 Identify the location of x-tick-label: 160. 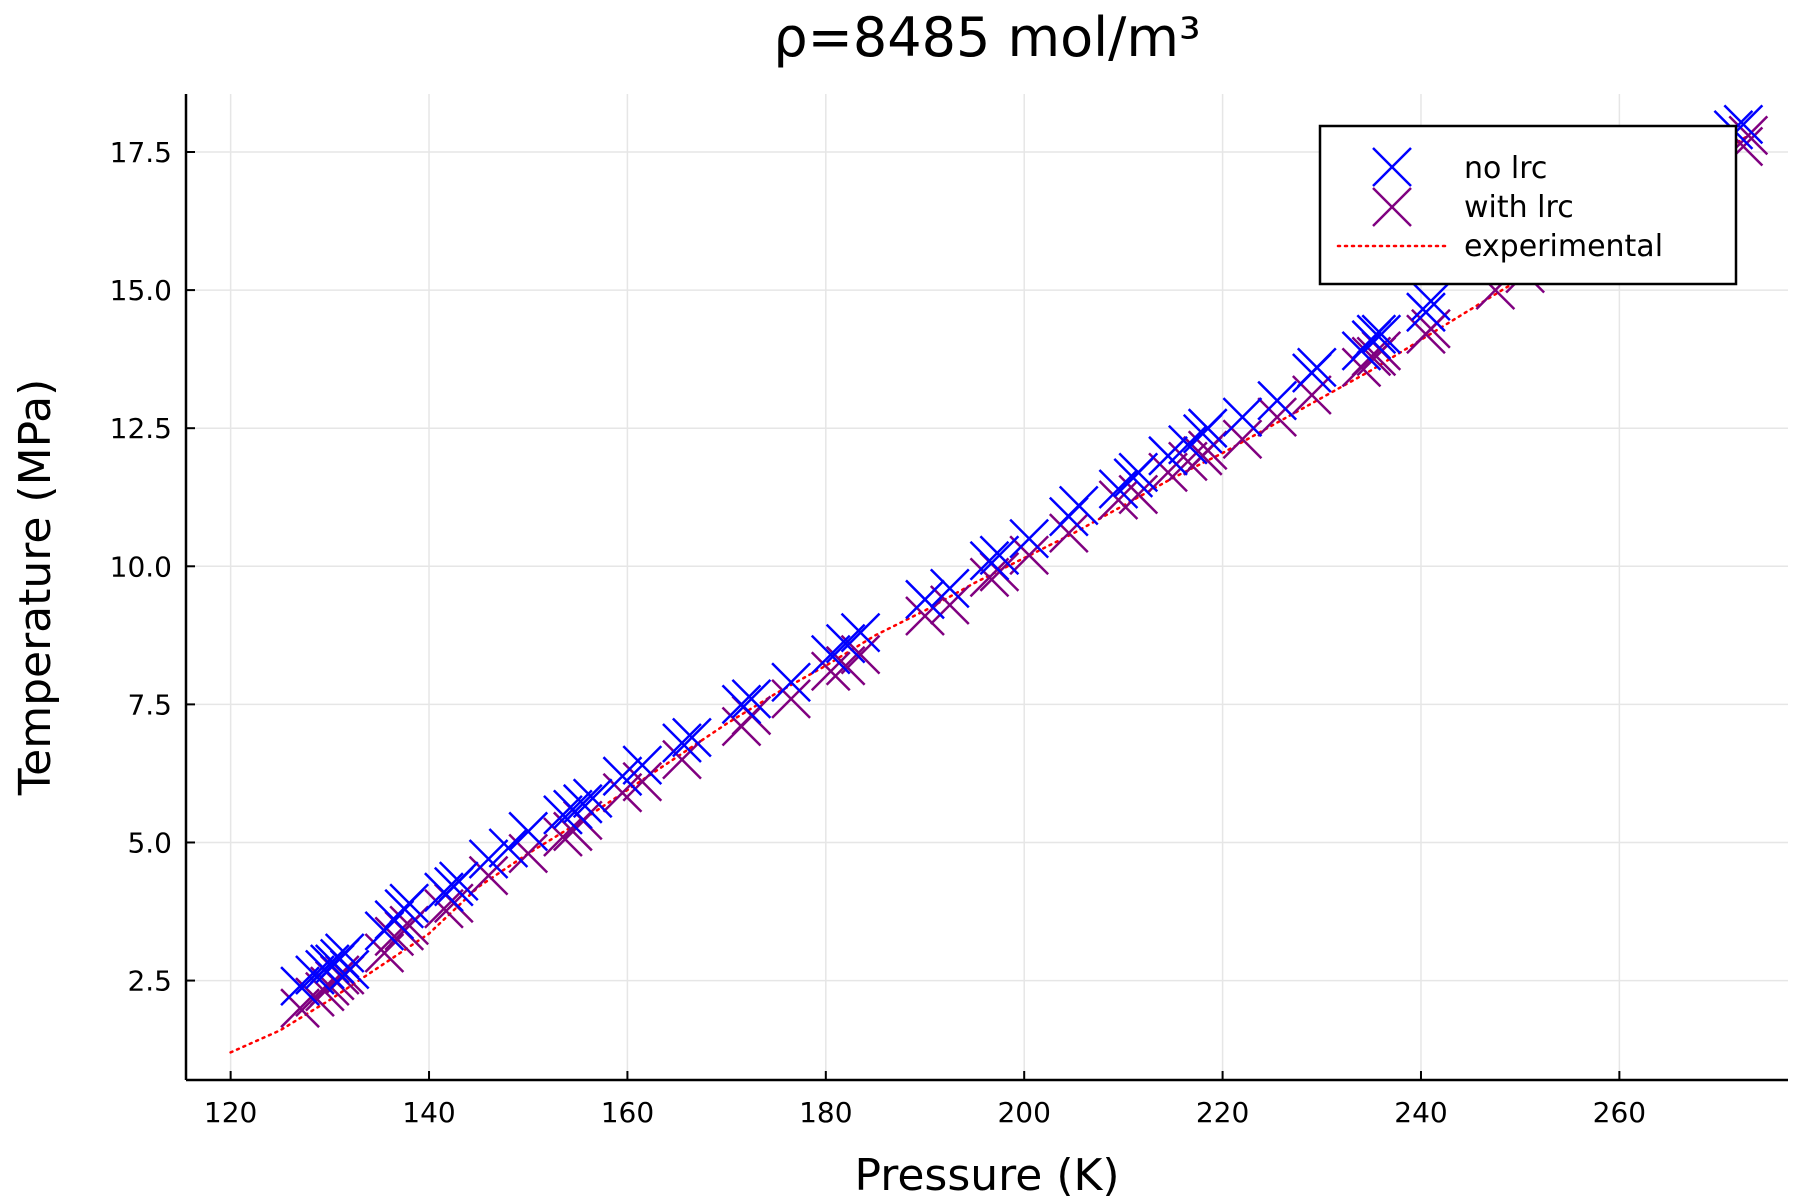
(627, 1112).